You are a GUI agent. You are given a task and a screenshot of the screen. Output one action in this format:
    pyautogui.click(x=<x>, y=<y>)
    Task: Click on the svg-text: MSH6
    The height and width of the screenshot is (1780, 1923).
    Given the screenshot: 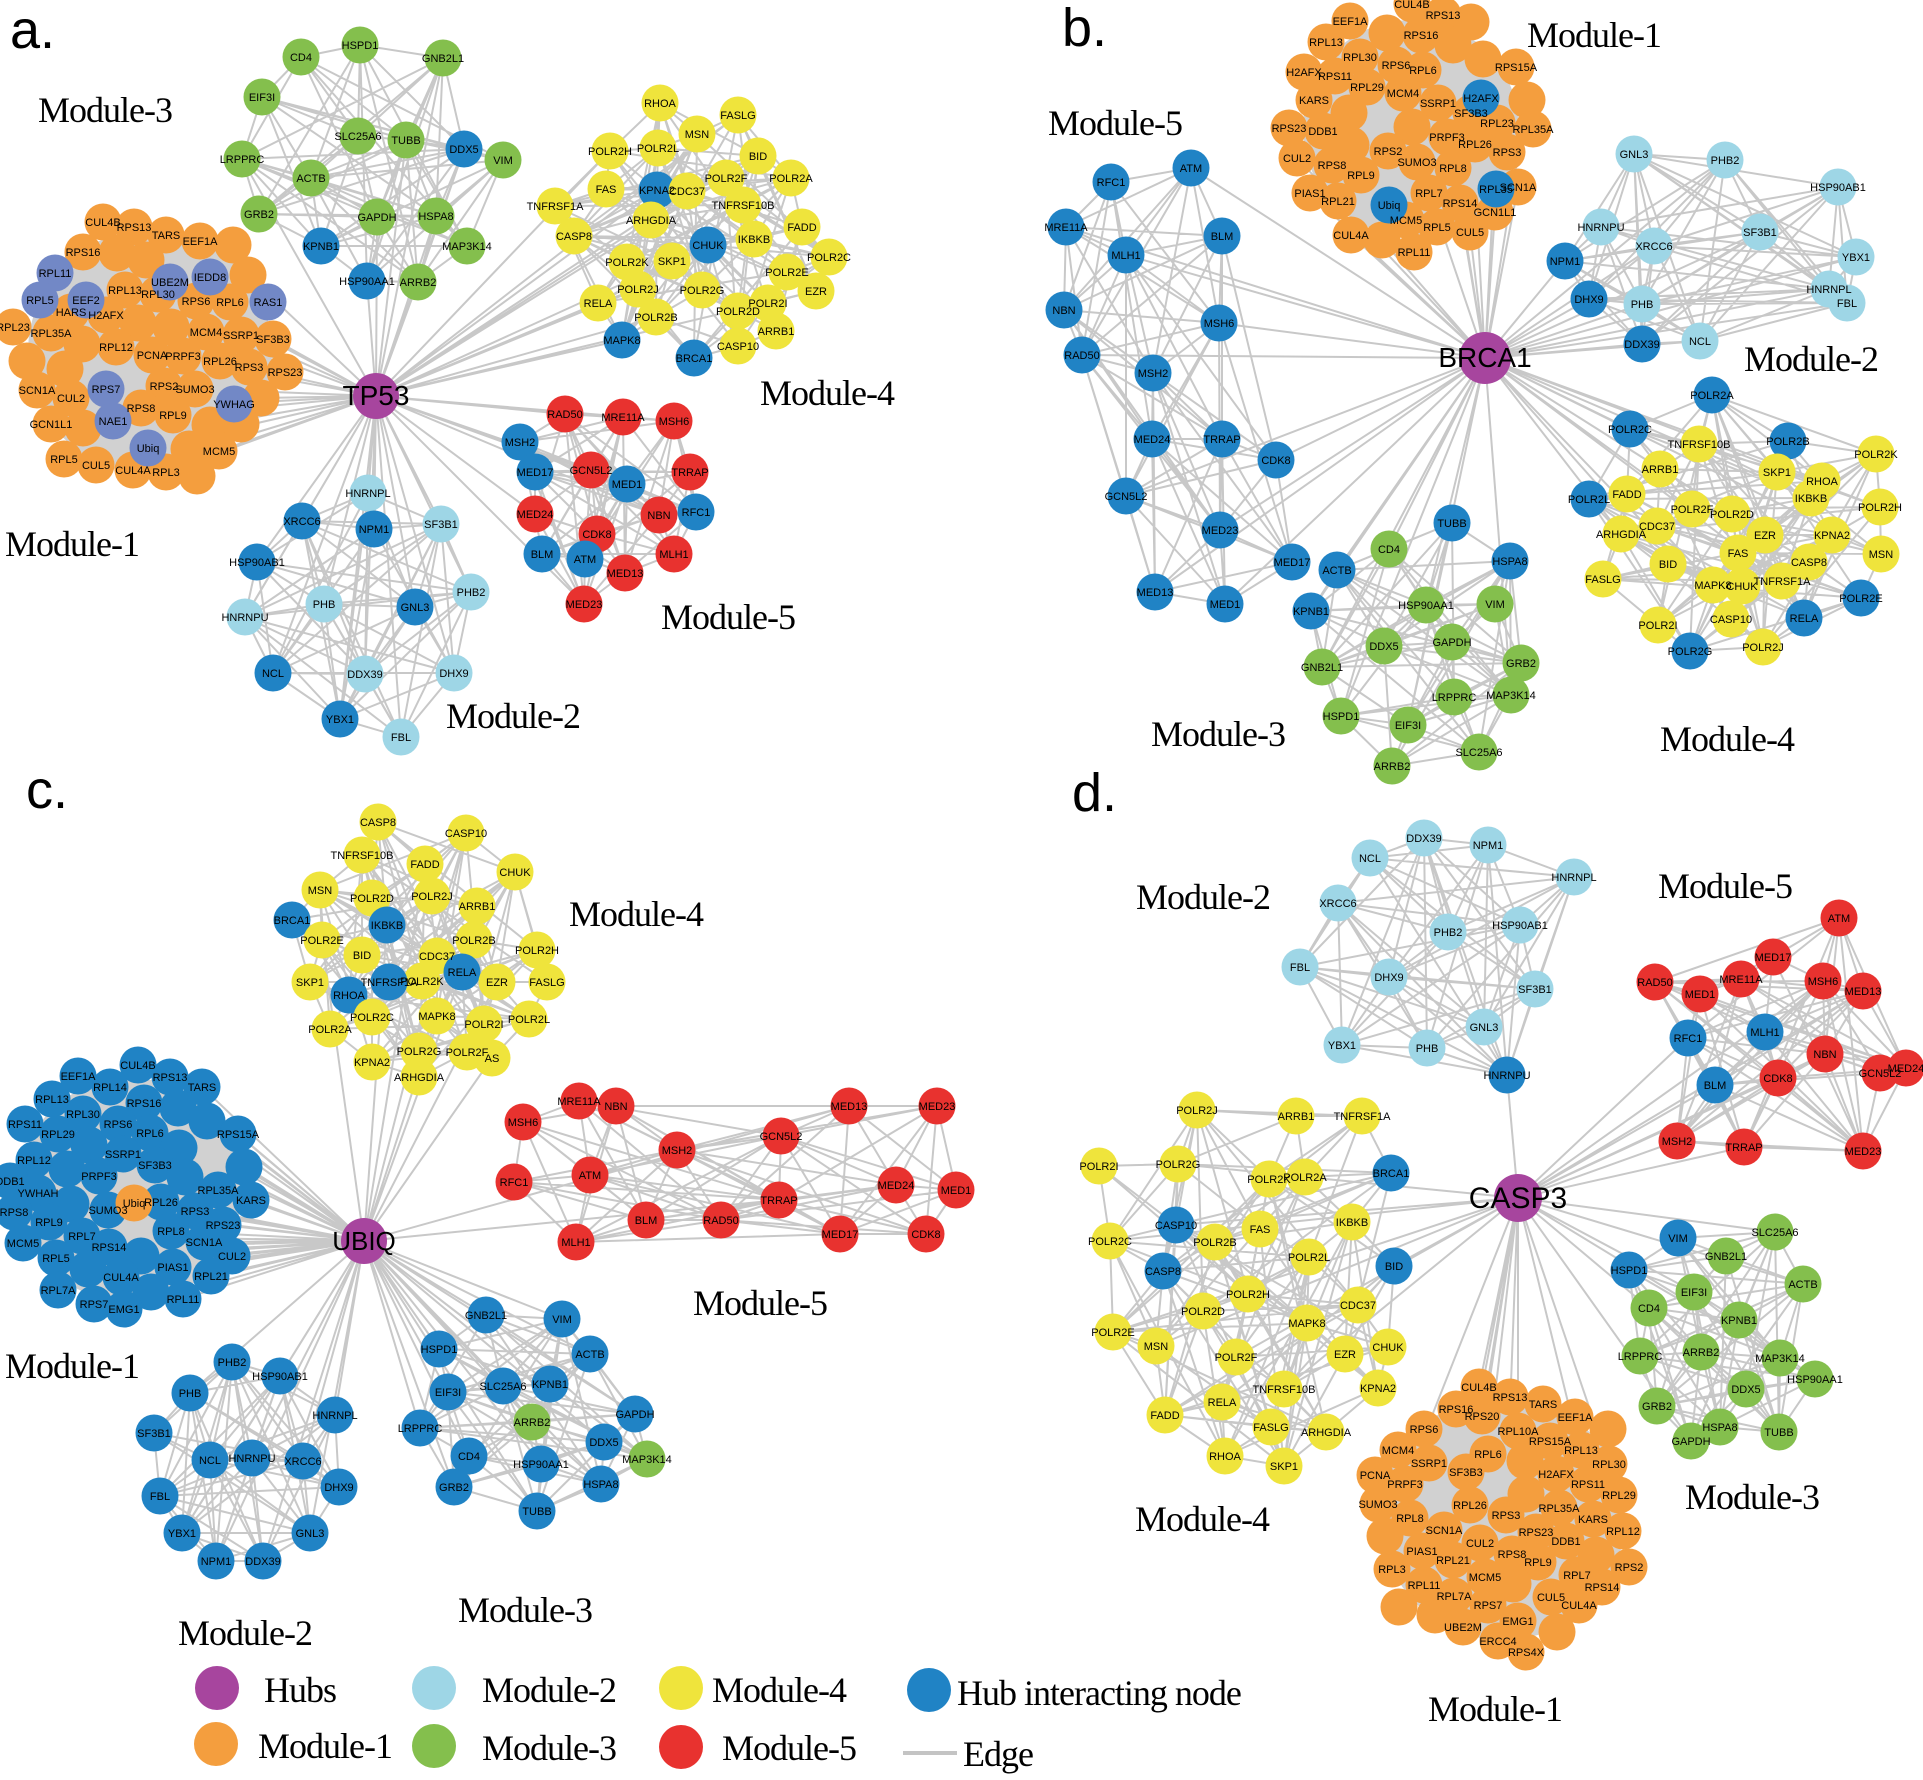 What is the action you would take?
    pyautogui.click(x=1219, y=324)
    